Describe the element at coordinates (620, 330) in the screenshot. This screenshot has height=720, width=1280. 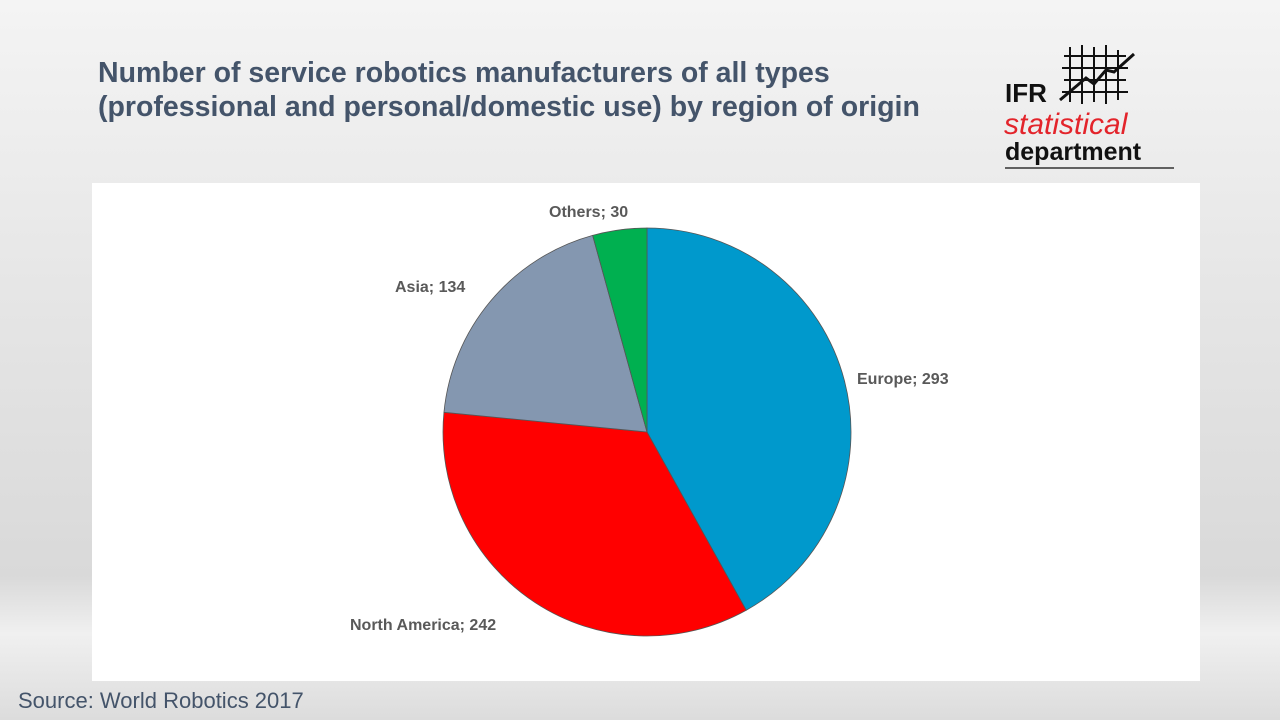
I see `pie-slice-others` at that location.